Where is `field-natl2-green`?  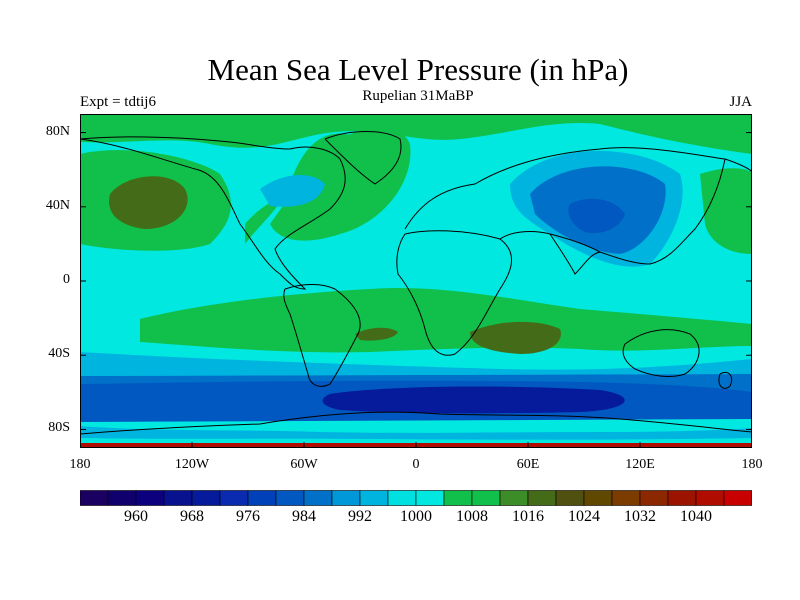 field-natl2-green is located at coordinates (340, 184).